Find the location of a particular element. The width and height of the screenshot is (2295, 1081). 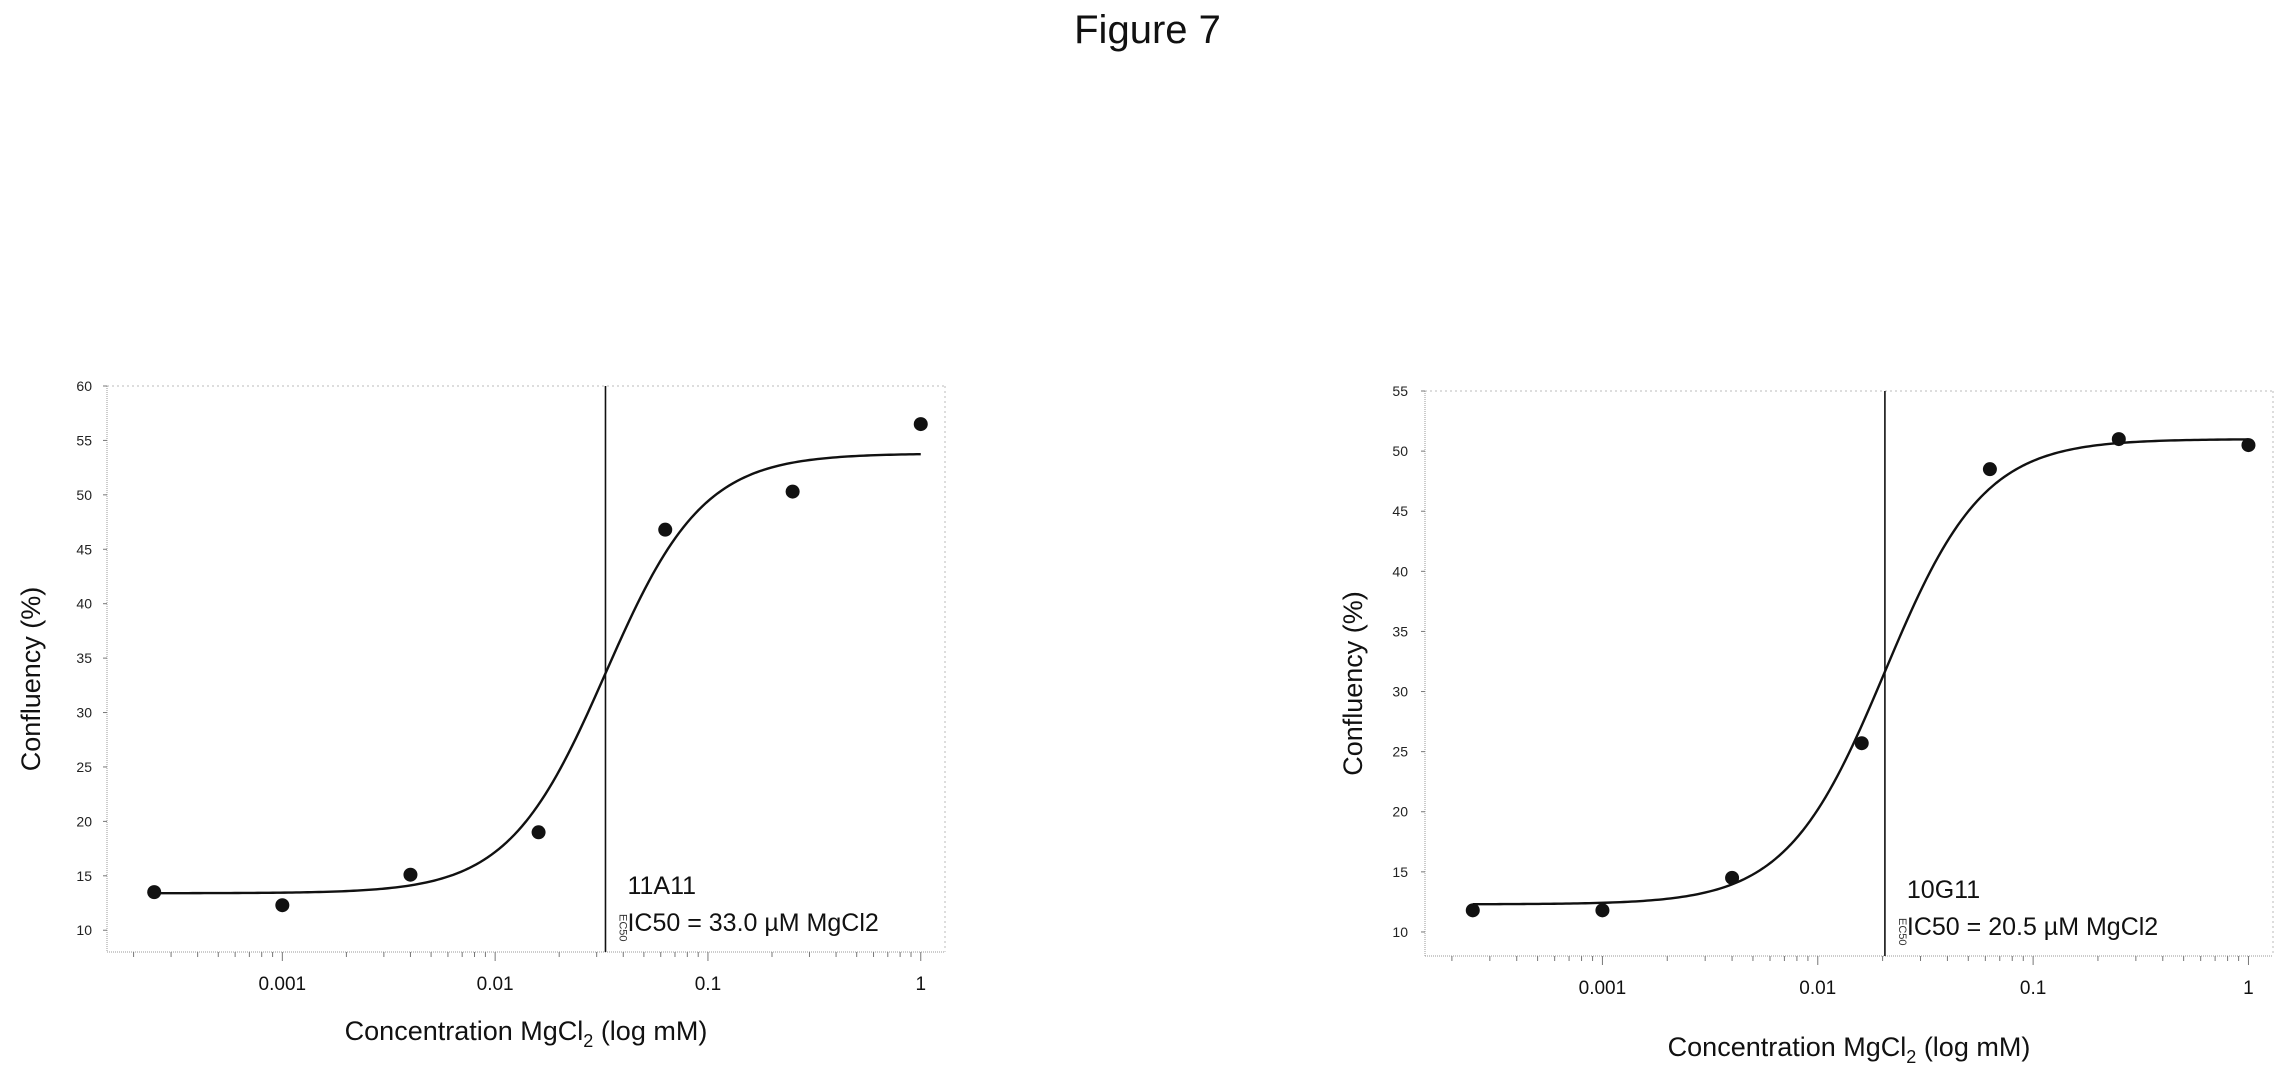

annotation-line: 11A11 is located at coordinates (661, 886).